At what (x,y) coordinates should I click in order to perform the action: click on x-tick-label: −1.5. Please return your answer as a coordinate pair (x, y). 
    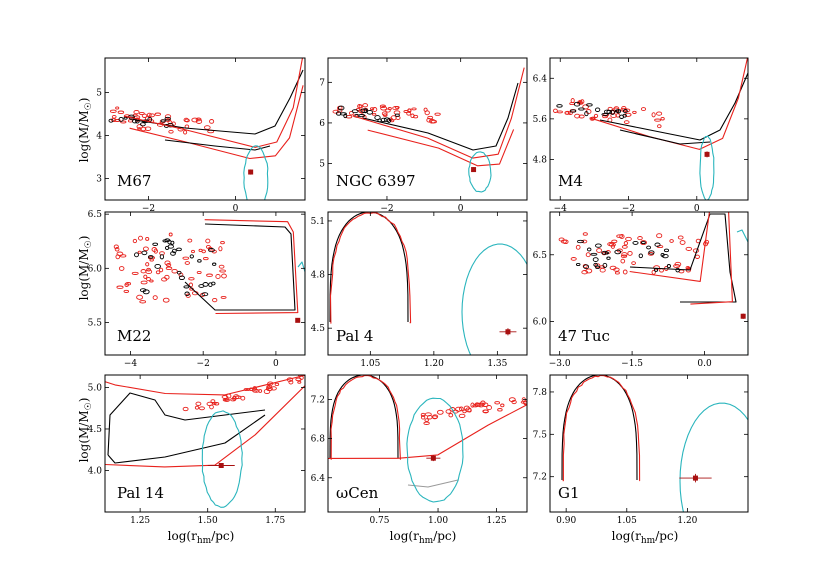
    Looking at the image, I should click on (632, 364).